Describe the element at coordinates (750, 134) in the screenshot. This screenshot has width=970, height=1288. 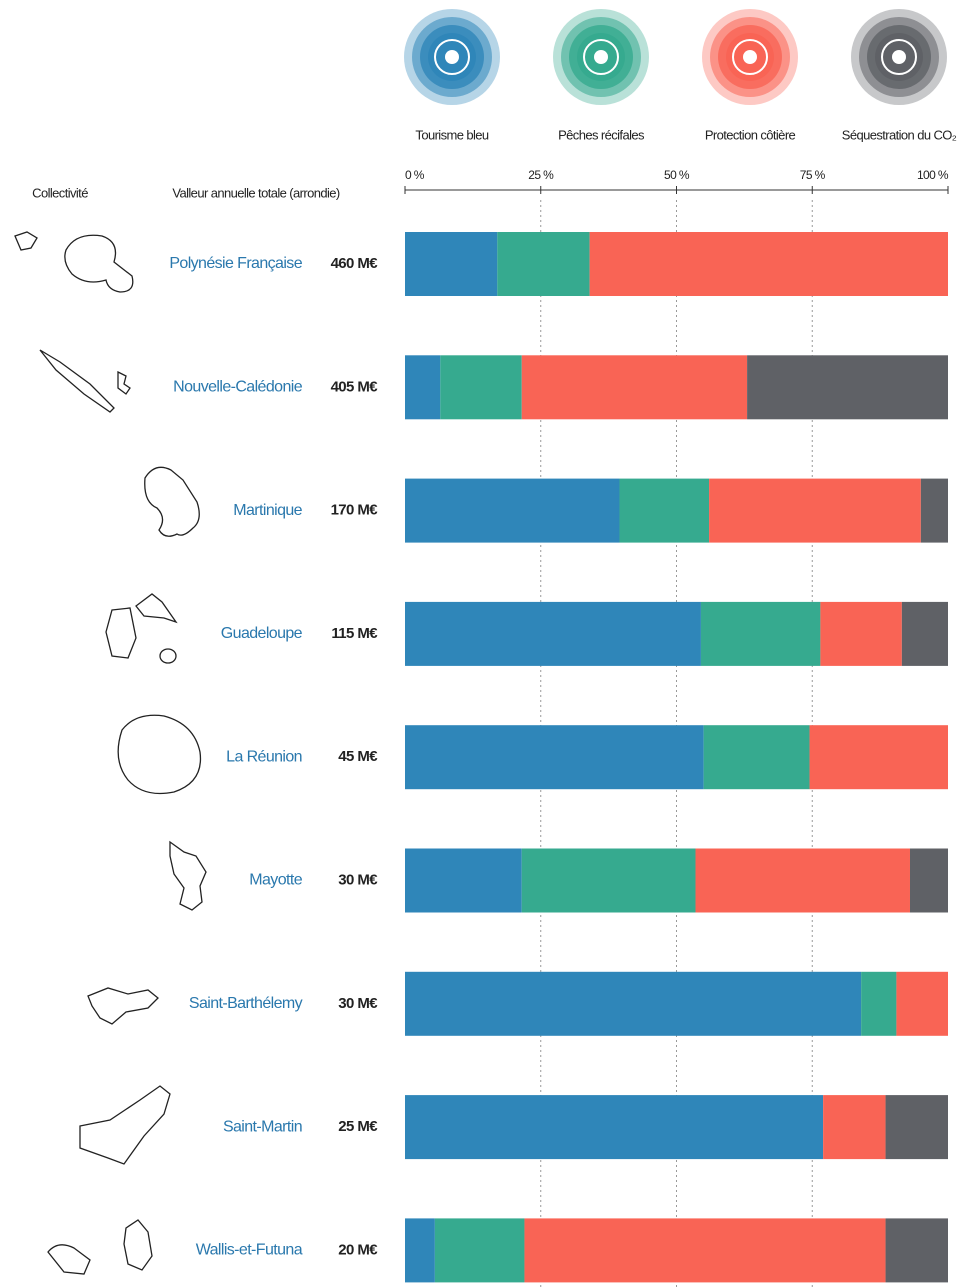
I see `legend-label: Protection côtière` at that location.